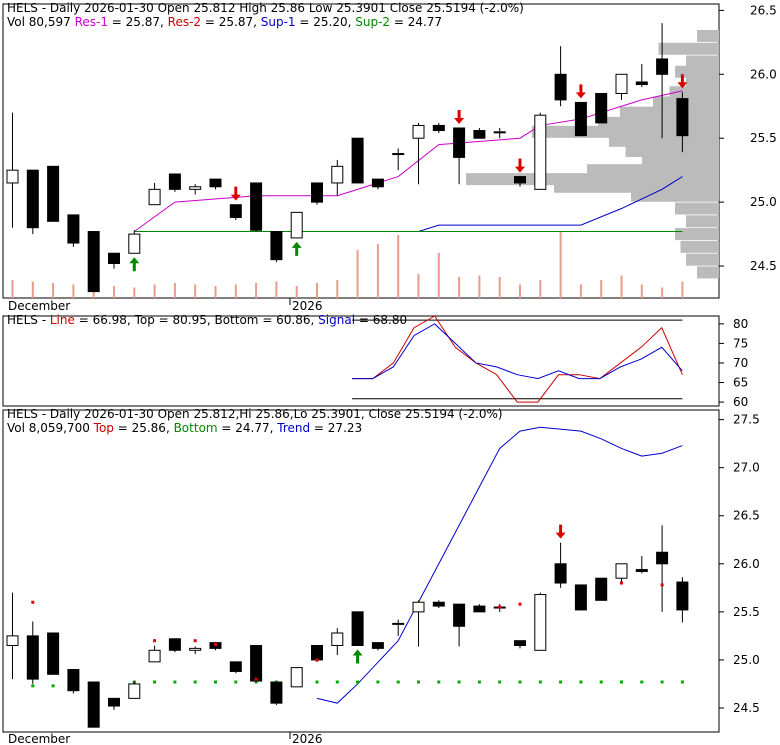 The width and height of the screenshot is (780, 745). What do you see at coordinates (326, 22) in the screenshot?
I see `header-part: = 25.20,` at bounding box center [326, 22].